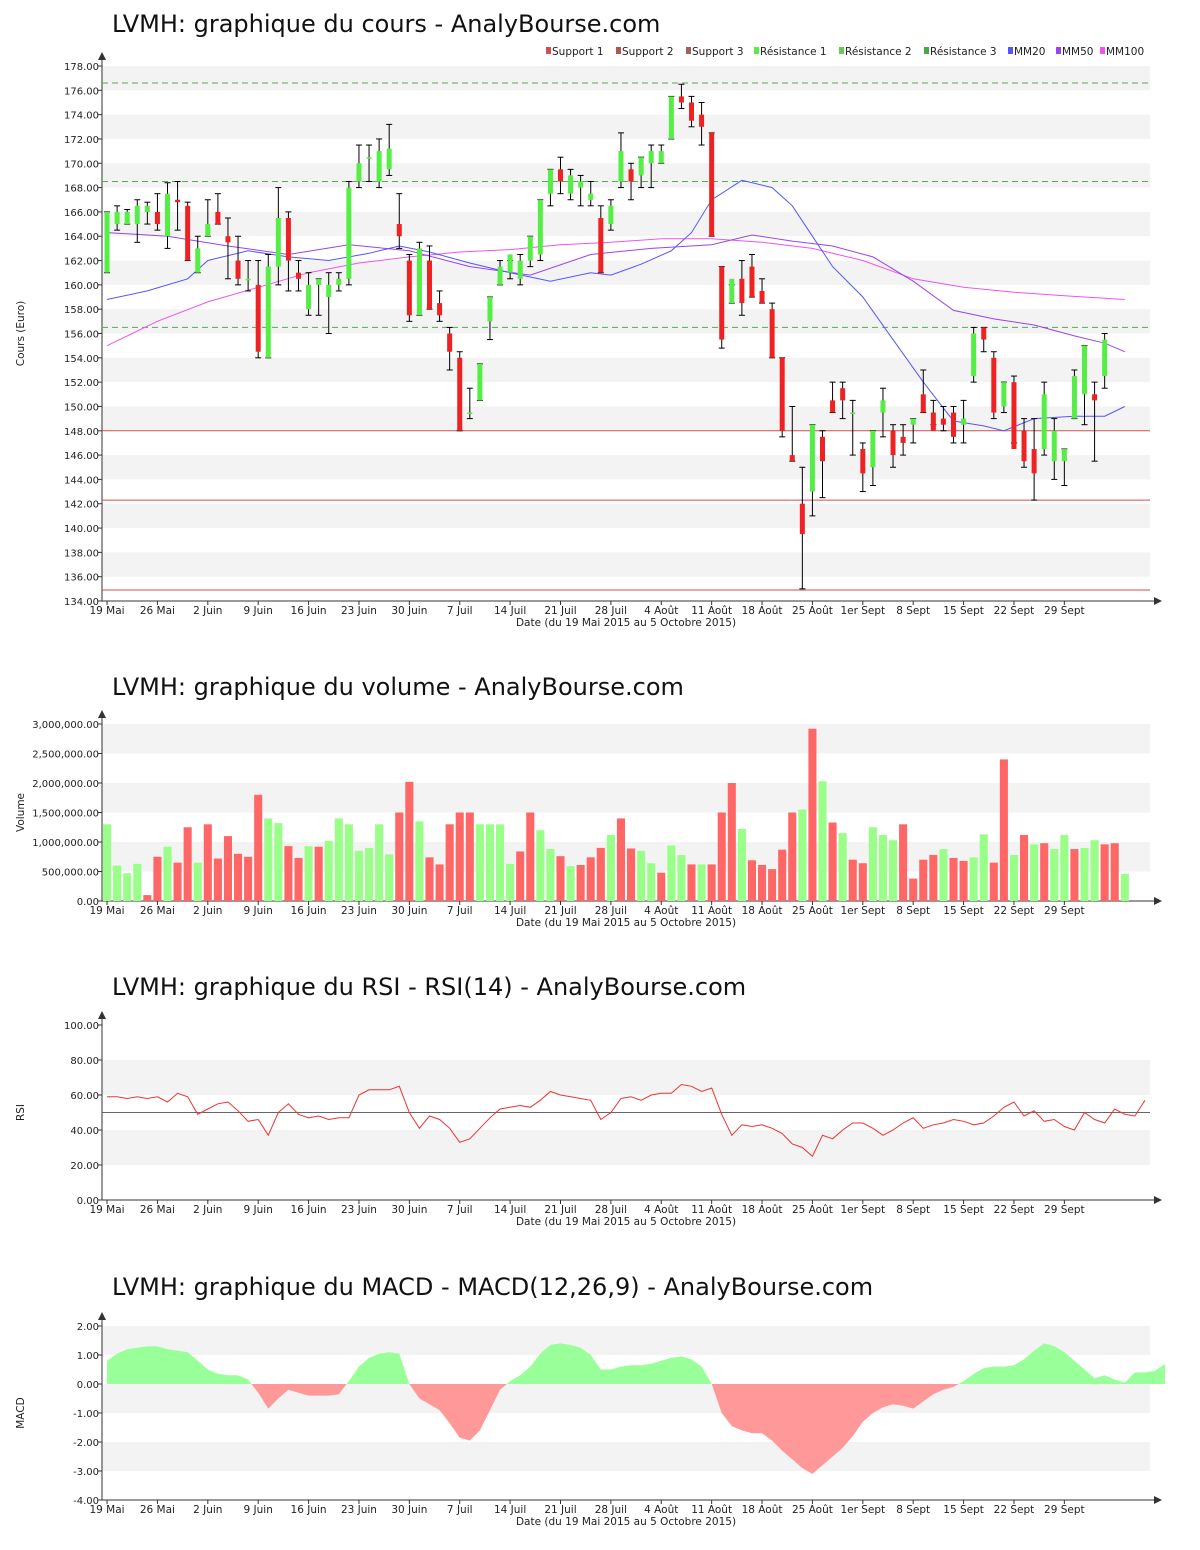  What do you see at coordinates (913, 911) in the screenshot?
I see `volume-x-tick-label: 8 Sept` at bounding box center [913, 911].